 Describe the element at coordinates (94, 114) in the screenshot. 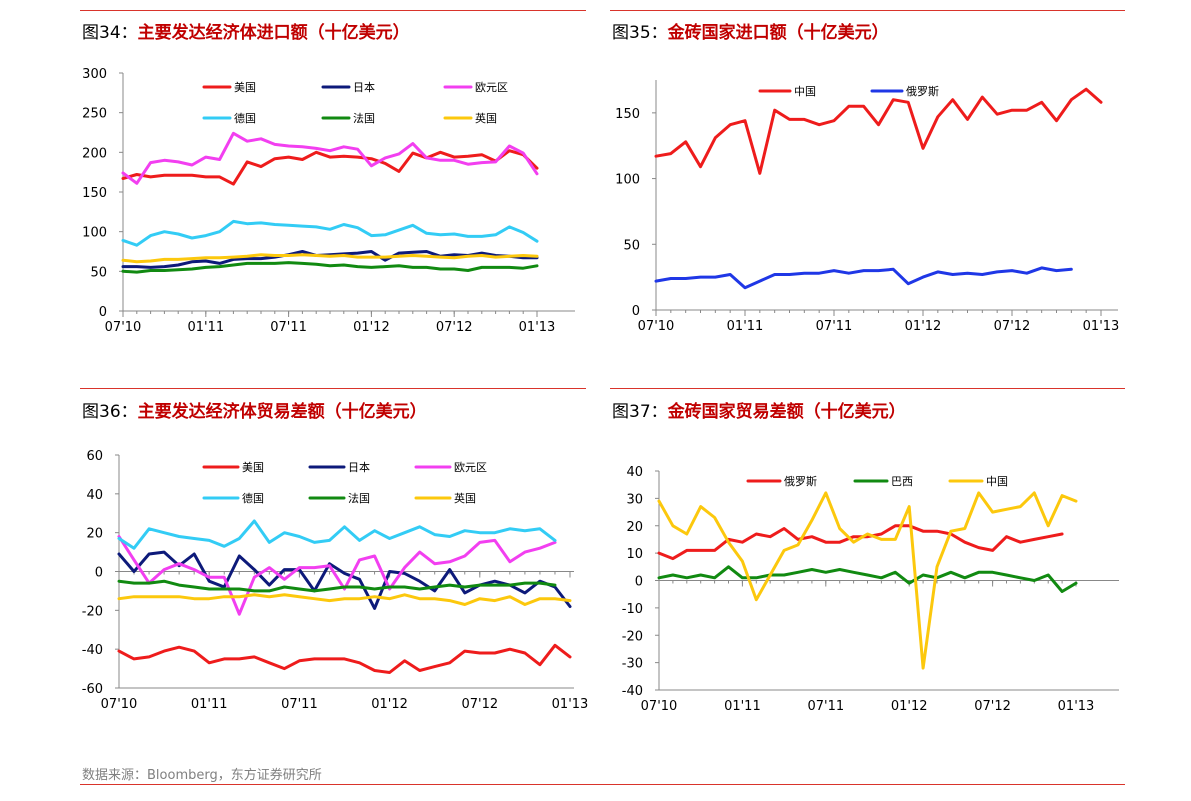

I see `y-tick-label: 250` at that location.